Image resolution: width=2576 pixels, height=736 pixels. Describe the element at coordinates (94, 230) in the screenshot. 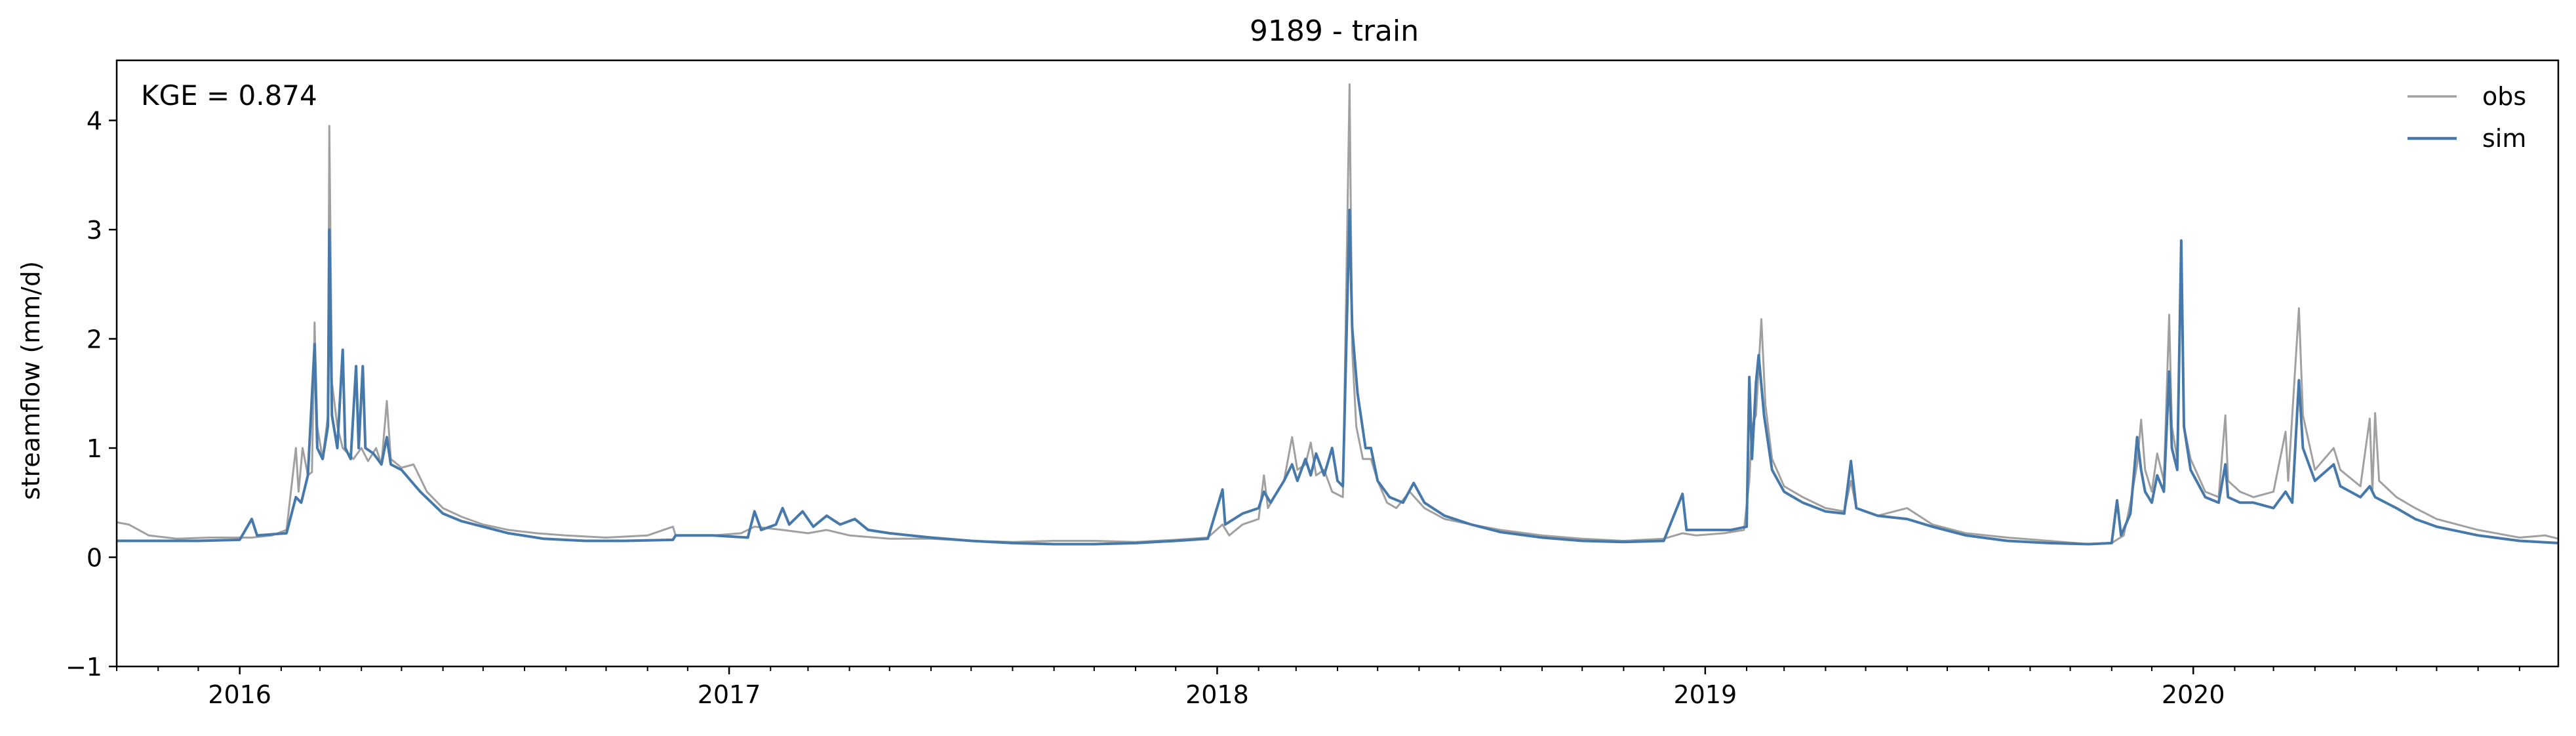

I see `y-tick-label: 3` at that location.